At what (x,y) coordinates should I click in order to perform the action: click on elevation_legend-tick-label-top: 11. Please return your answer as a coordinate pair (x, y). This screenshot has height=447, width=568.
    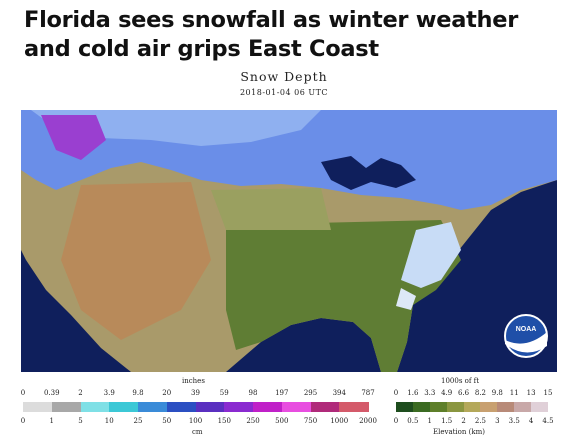
    Looking at the image, I should click on (514, 393).